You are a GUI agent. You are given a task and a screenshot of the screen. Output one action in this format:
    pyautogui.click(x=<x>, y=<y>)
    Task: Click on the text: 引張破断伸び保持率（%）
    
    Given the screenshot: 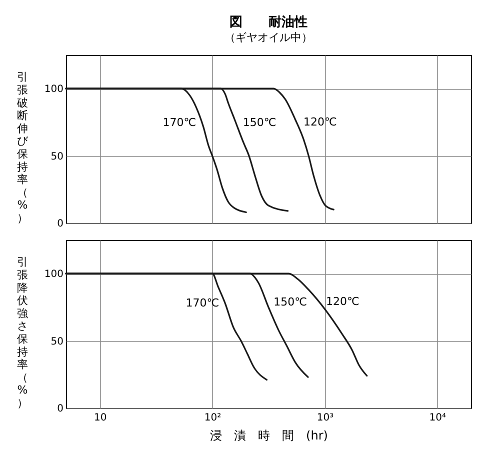 What is the action you would take?
    pyautogui.click(x=22, y=147)
    